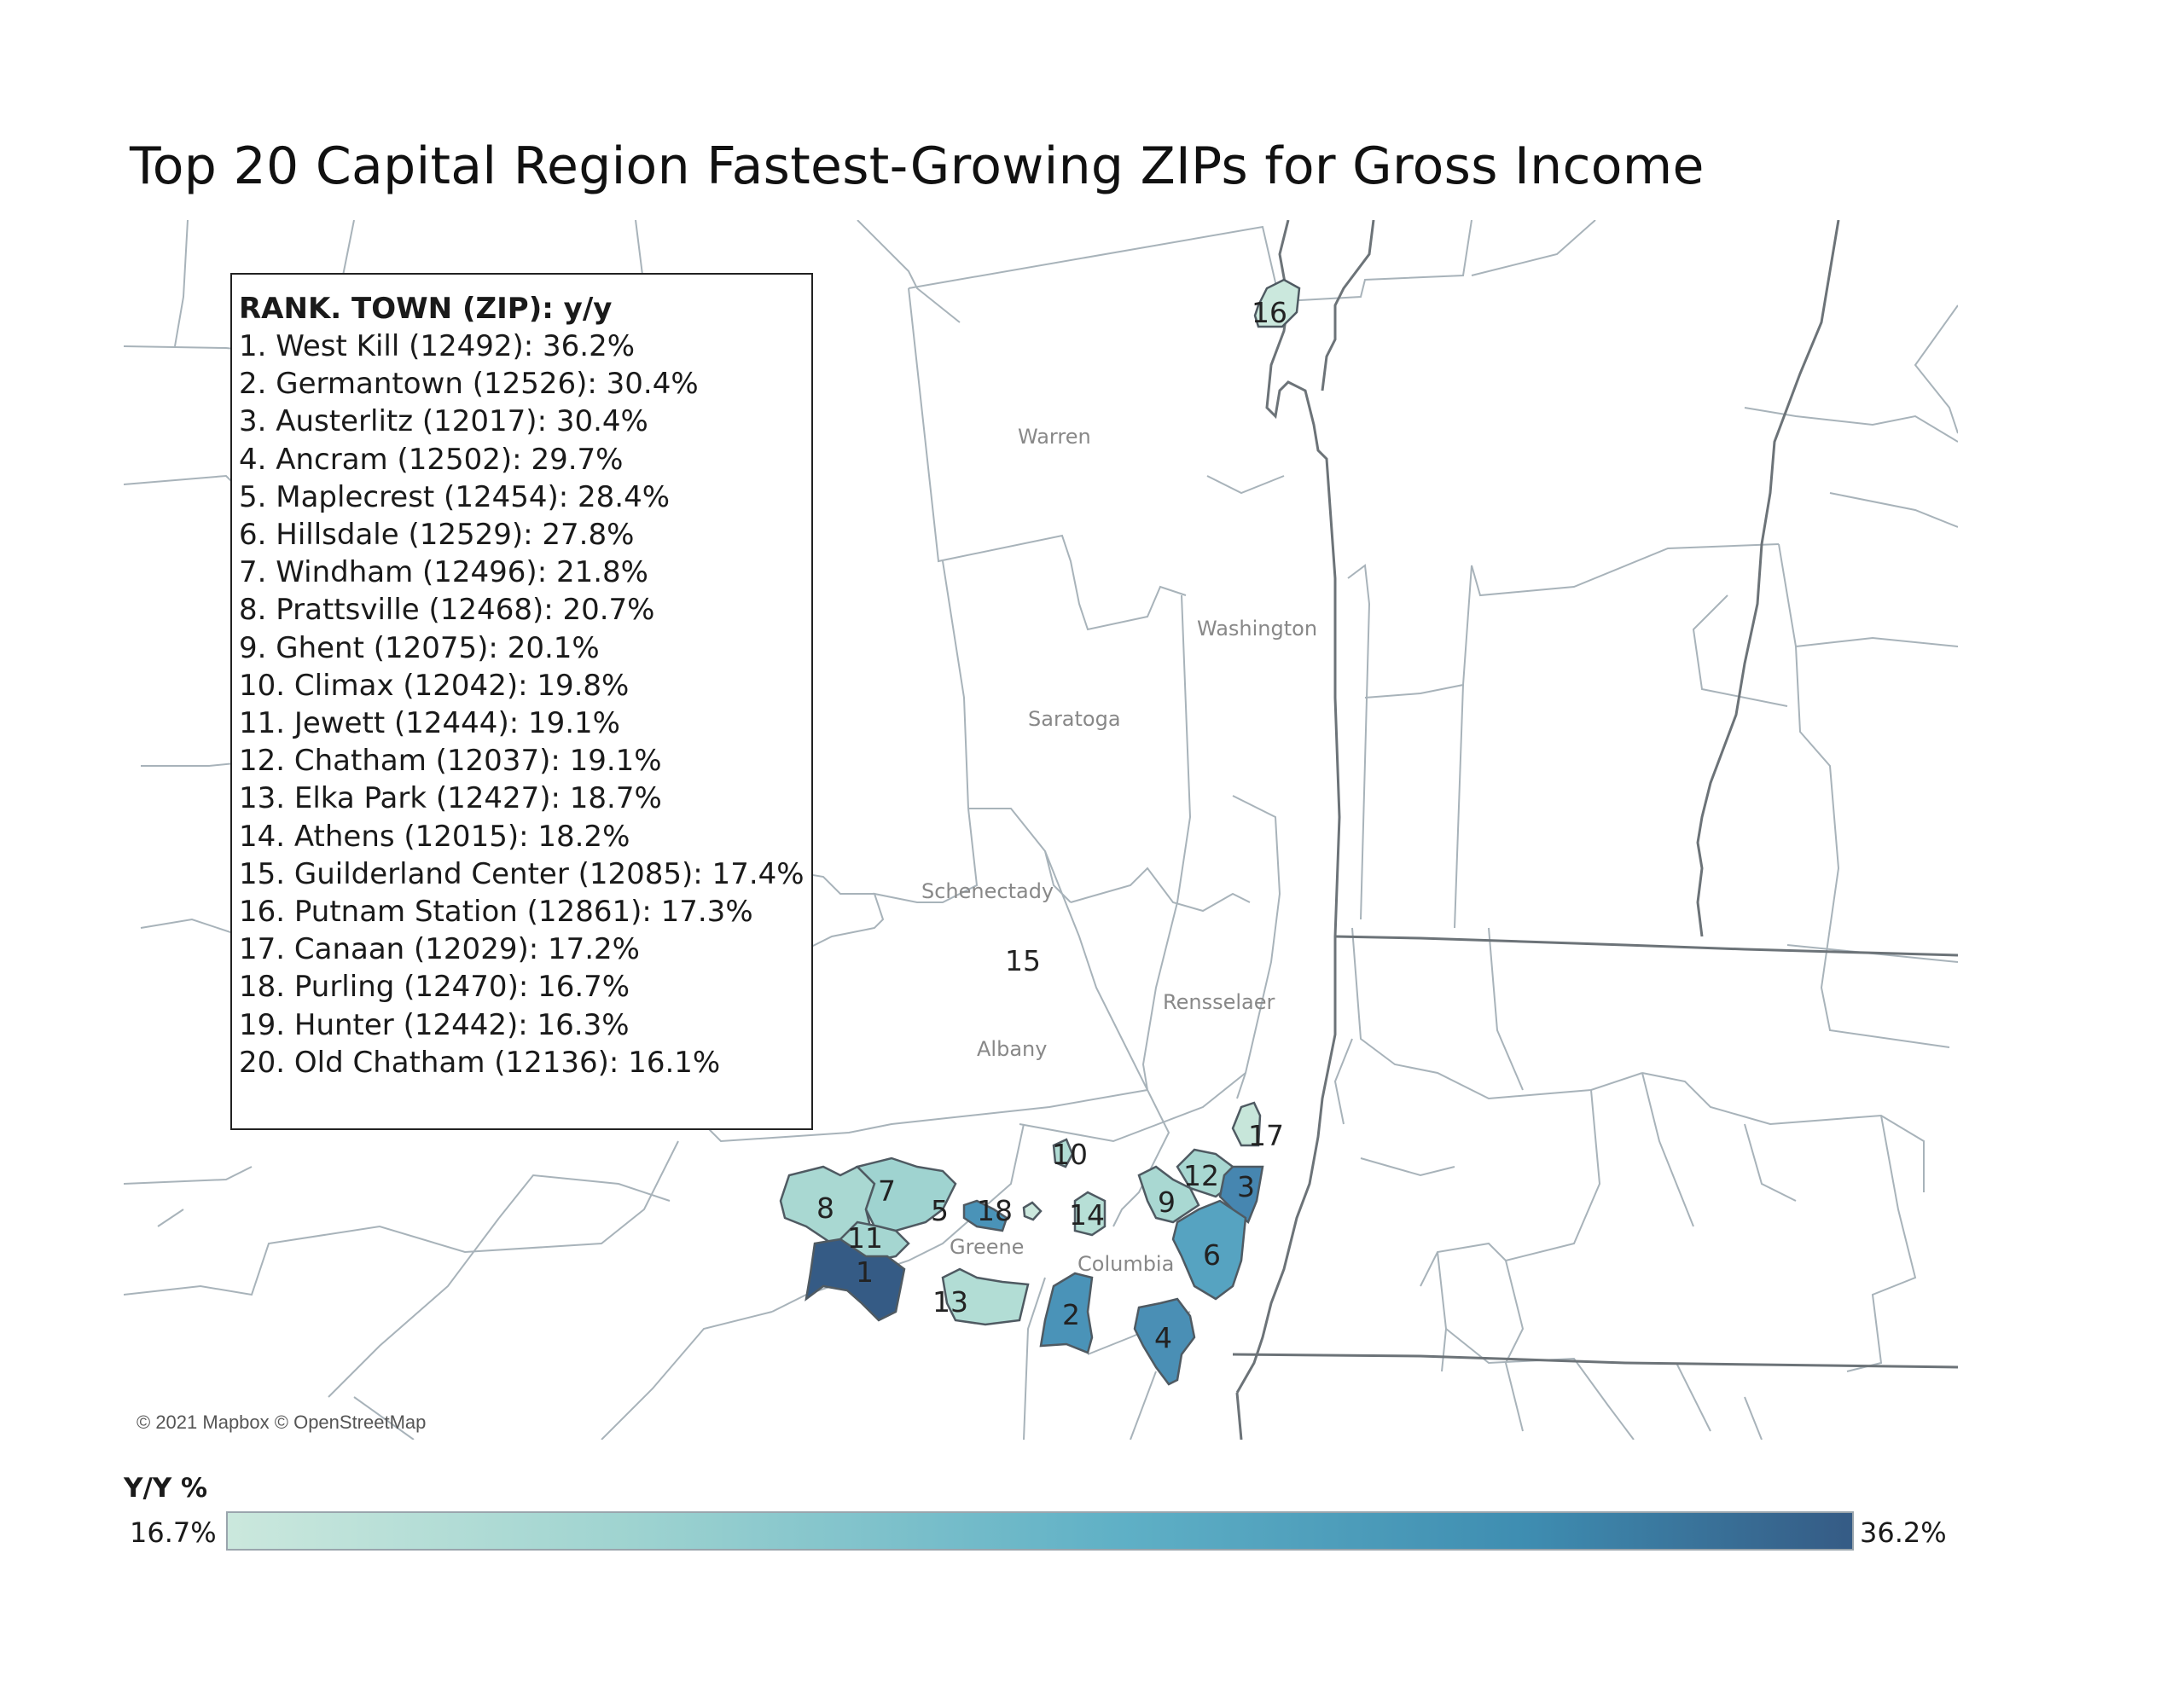 Image resolution: width=2184 pixels, height=1687 pixels. What do you see at coordinates (950, 1302) in the screenshot?
I see `zip-label-13: 13` at bounding box center [950, 1302].